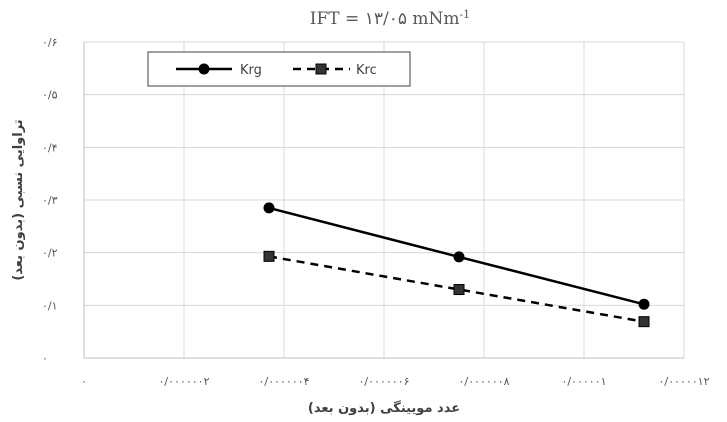 The width and height of the screenshot is (727, 422). Describe the element at coordinates (384, 408) in the screenshot. I see `x-axis-label: عدد مویینگی (بدون بعد)` at that location.